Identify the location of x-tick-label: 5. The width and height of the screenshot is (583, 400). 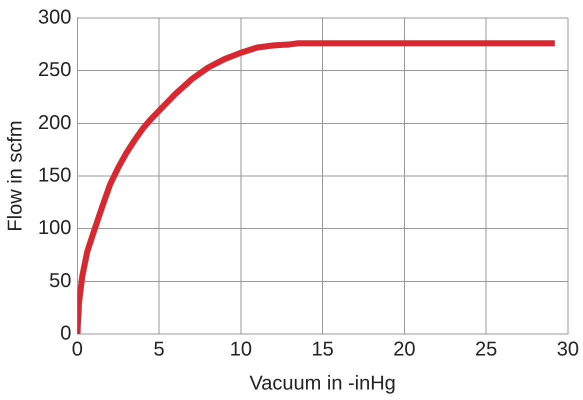
(159, 349).